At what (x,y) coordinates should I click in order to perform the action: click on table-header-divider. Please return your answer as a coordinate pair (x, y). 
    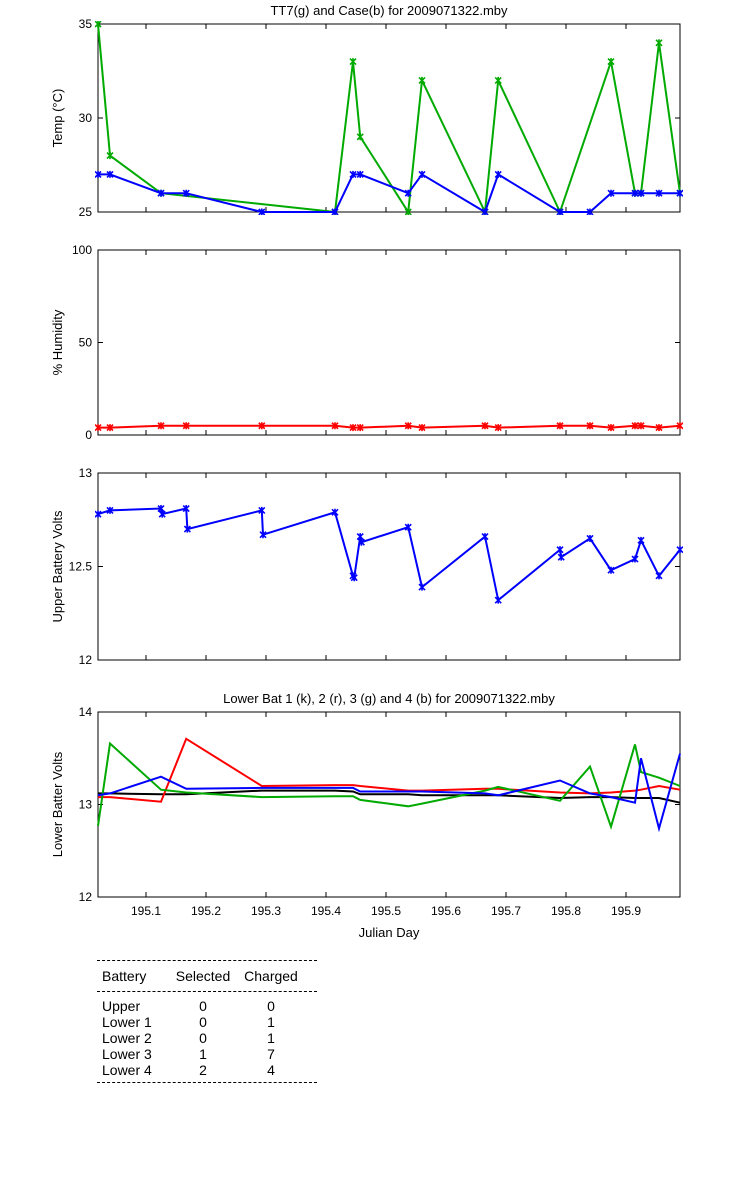
    Looking at the image, I should click on (207, 991).